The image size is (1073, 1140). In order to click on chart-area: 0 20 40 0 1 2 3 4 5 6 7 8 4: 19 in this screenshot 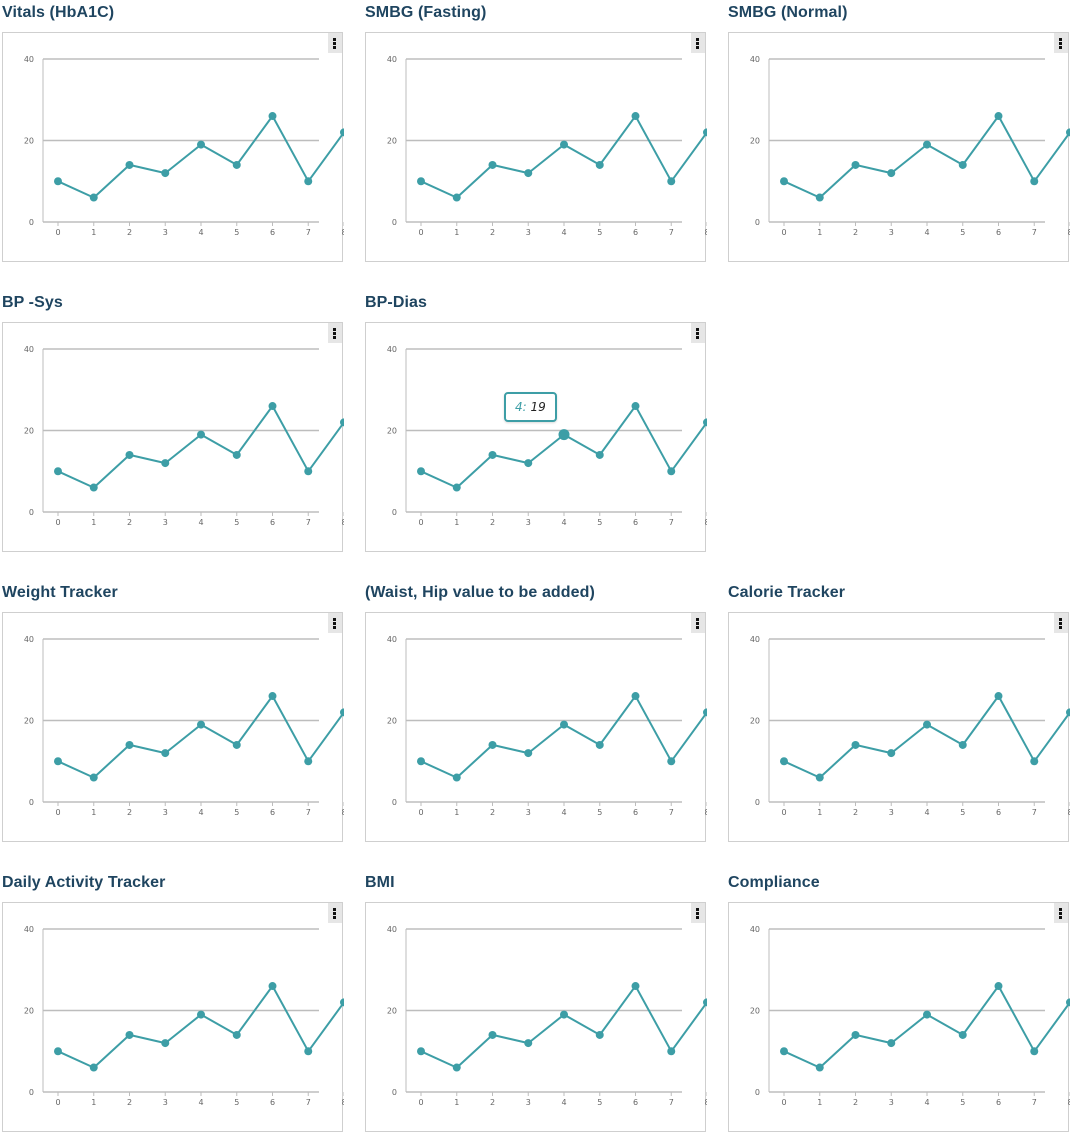, I will do `click(536, 437)`.